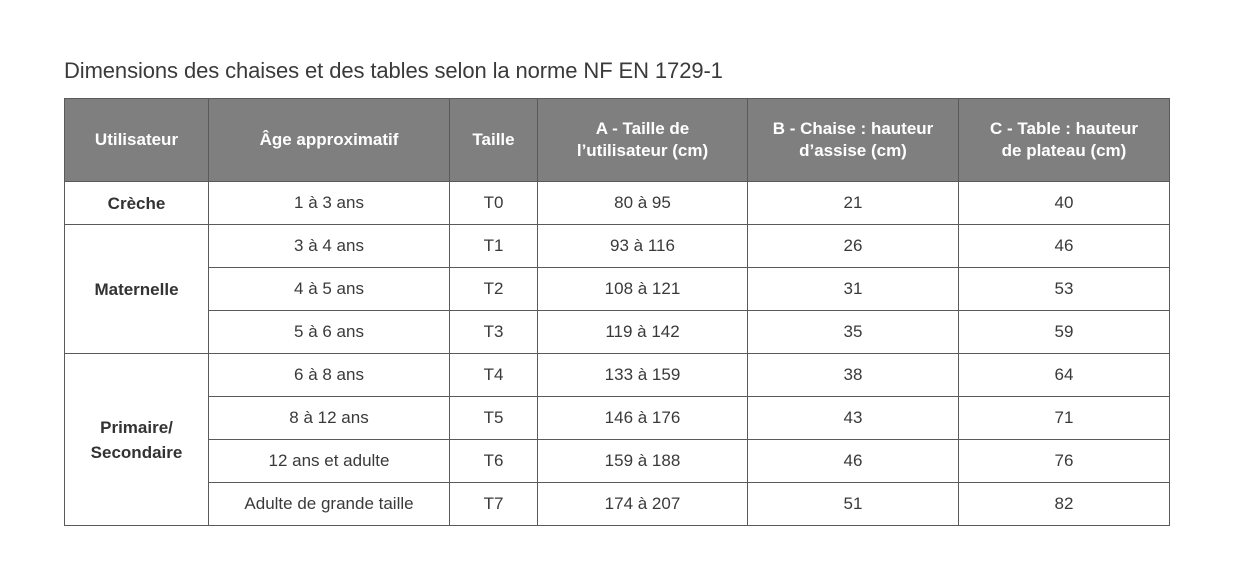  What do you see at coordinates (853, 504) in the screenshot?
I see `cell-seat-height: 51` at bounding box center [853, 504].